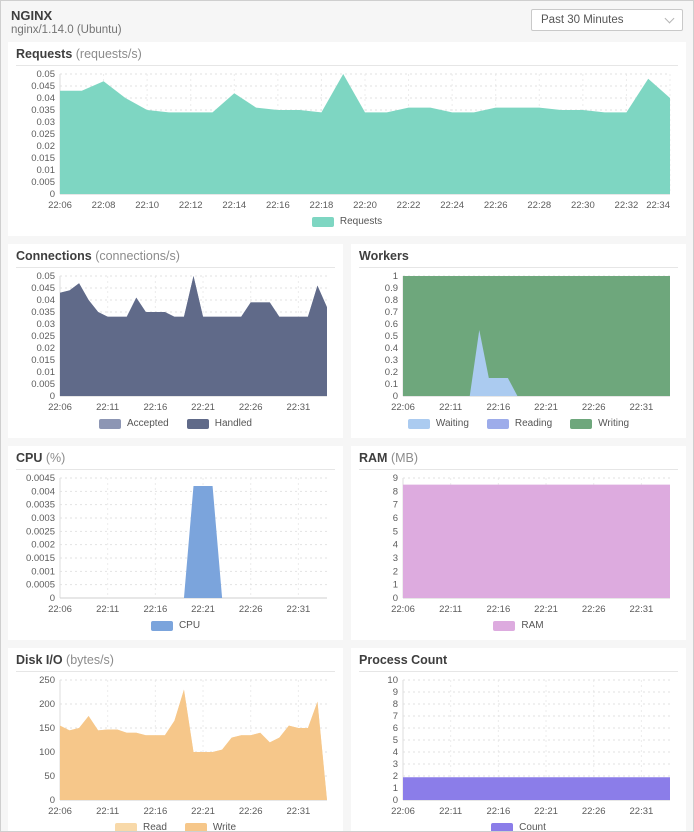 Image resolution: width=694 pixels, height=832 pixels. I want to click on legend-label: Handled, so click(233, 424).